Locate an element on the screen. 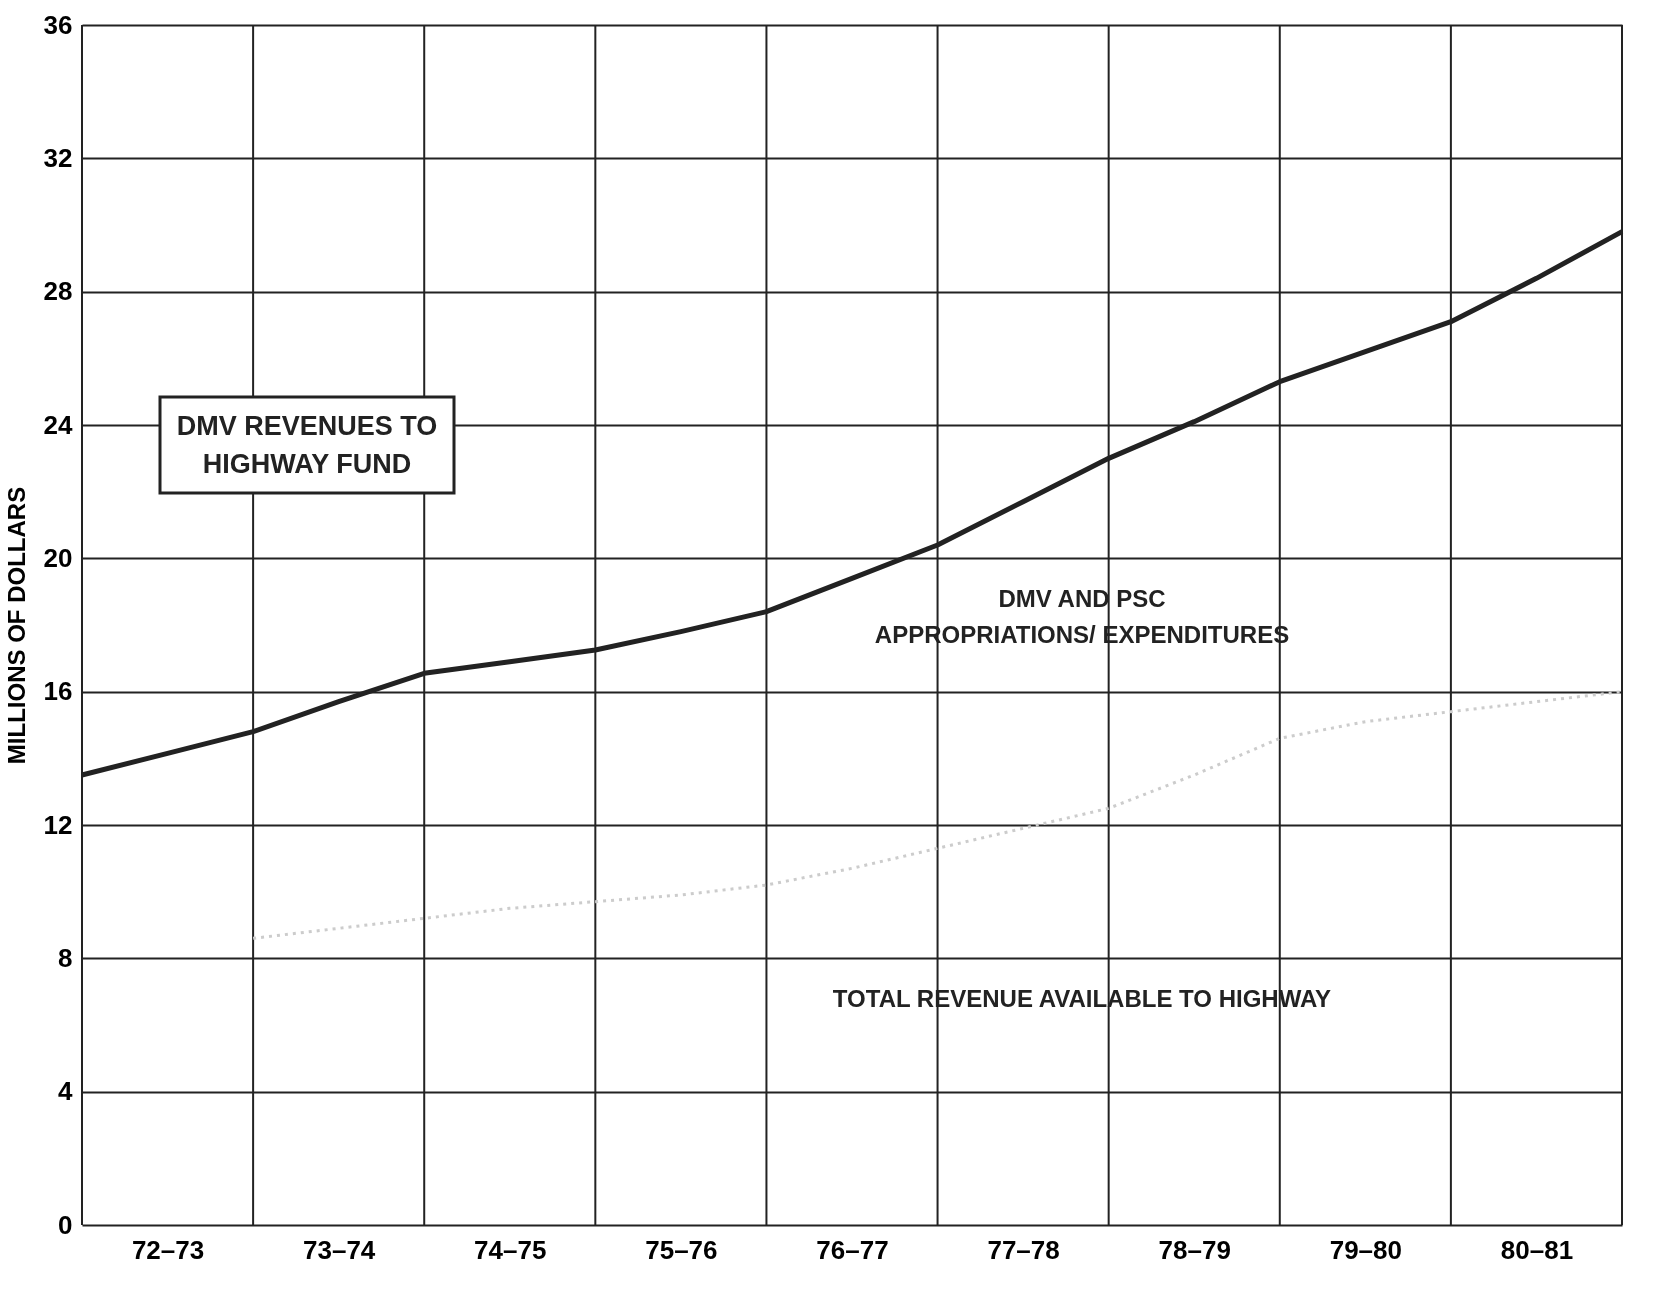 This screenshot has height=1305, width=1679. x-tick-label: 73–74 is located at coordinates (339, 1249).